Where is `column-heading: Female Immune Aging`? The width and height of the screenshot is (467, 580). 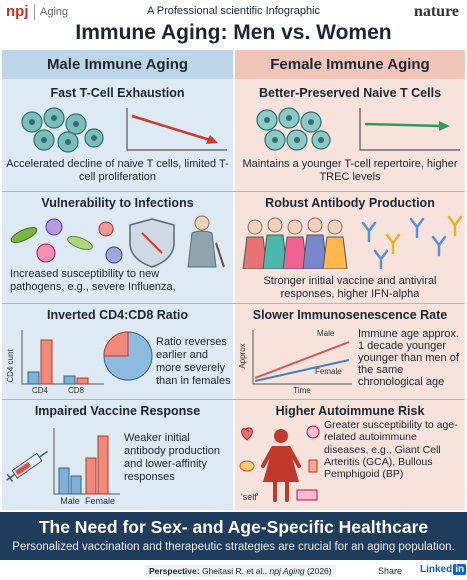
column-heading: Female Immune Aging is located at coordinates (350, 64).